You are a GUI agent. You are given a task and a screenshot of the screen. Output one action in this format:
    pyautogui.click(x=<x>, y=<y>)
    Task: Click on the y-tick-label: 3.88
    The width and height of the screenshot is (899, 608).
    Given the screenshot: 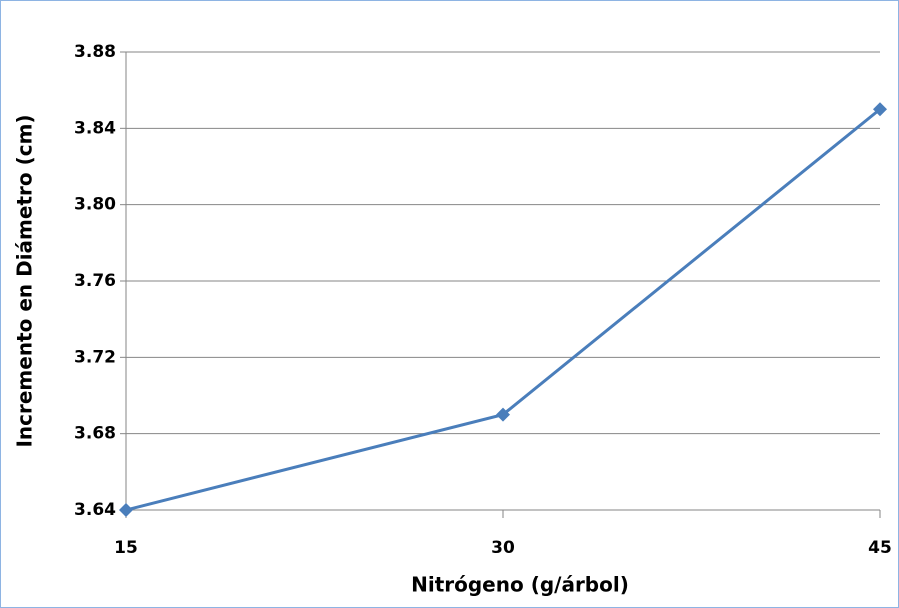 What is the action you would take?
    pyautogui.click(x=95, y=52)
    